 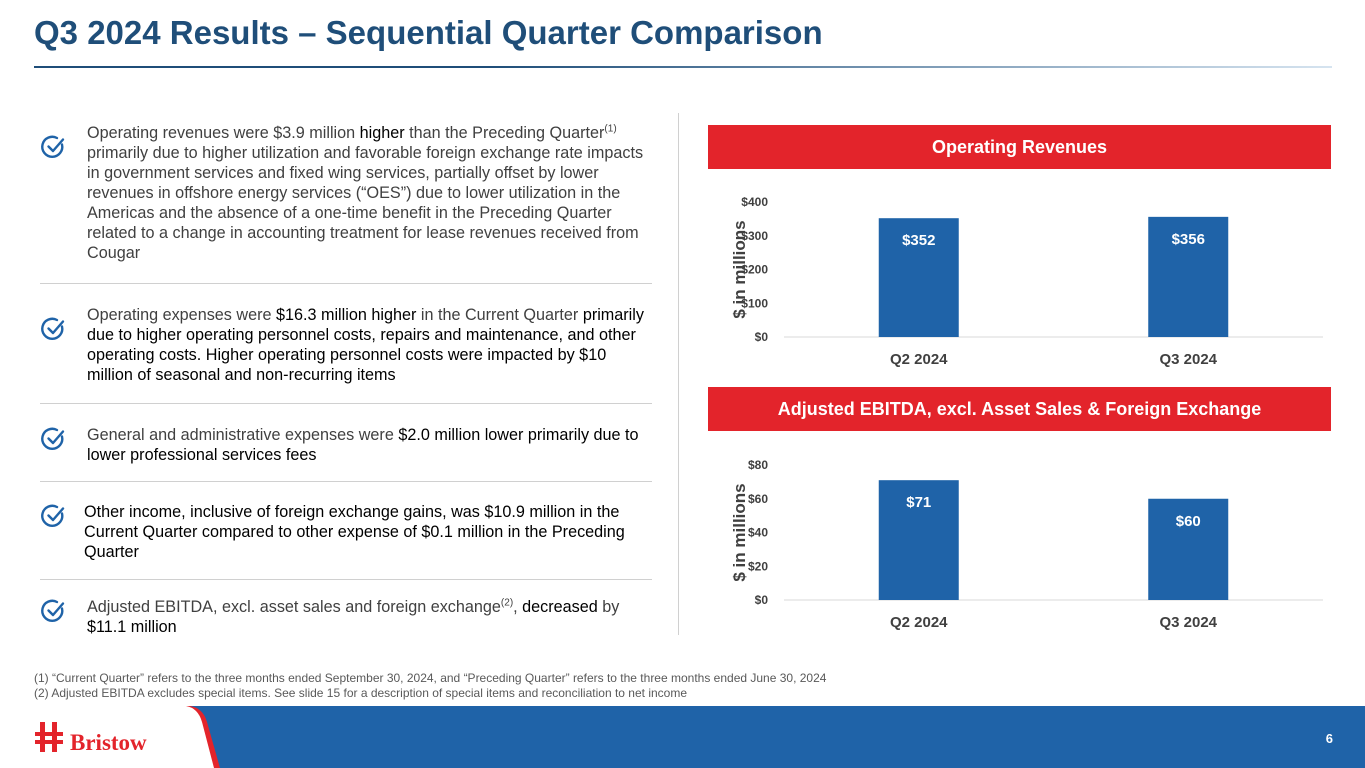 What do you see at coordinates (682, 737) in the screenshot?
I see `footer-bar` at bounding box center [682, 737].